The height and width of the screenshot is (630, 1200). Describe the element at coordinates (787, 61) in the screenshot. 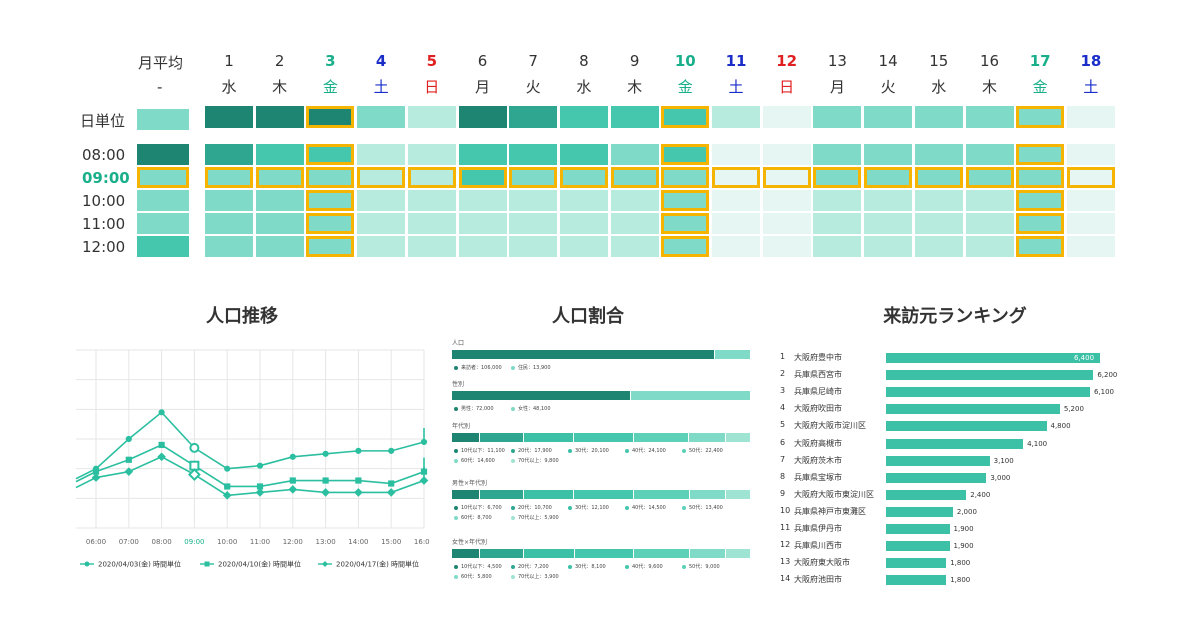

I see `day-number: 12` at that location.